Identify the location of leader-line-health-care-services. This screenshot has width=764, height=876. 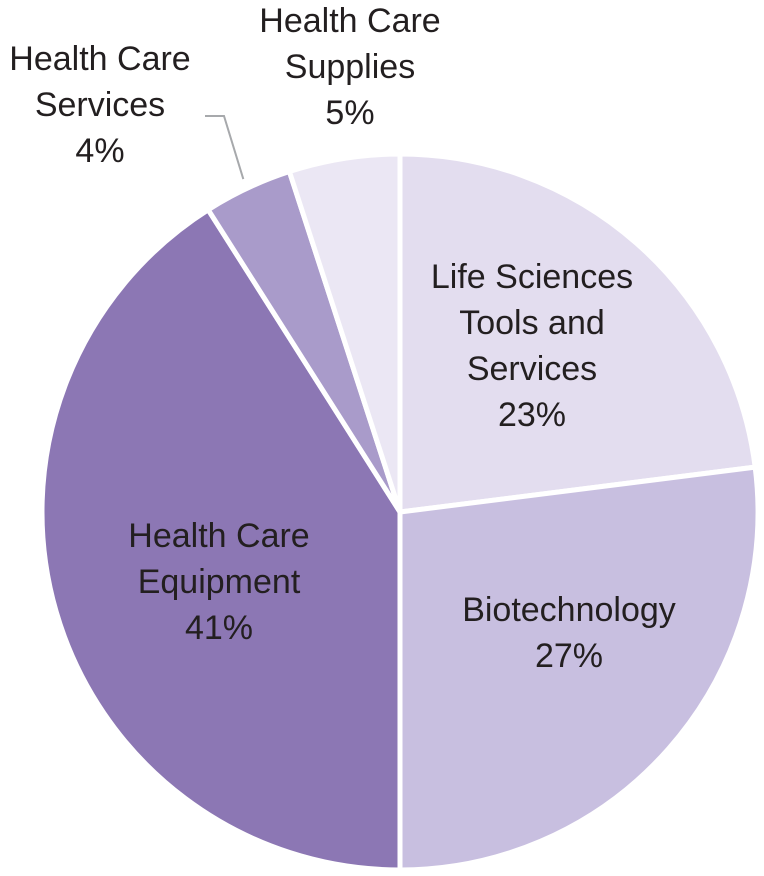
(225, 147).